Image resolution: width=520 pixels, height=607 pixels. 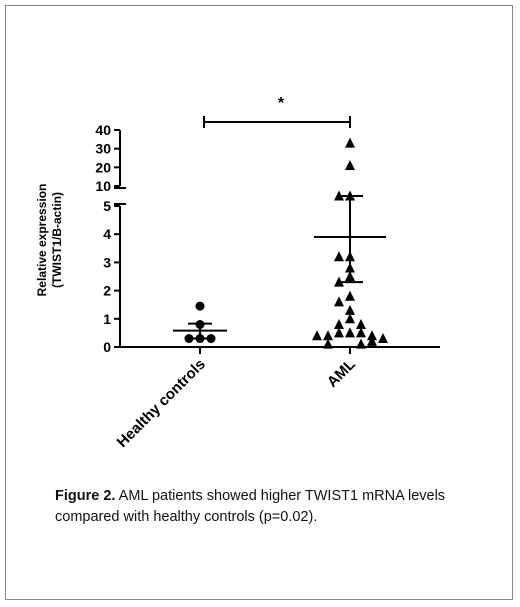 What do you see at coordinates (341, 373) in the screenshot?
I see `x-tick-label: AML` at bounding box center [341, 373].